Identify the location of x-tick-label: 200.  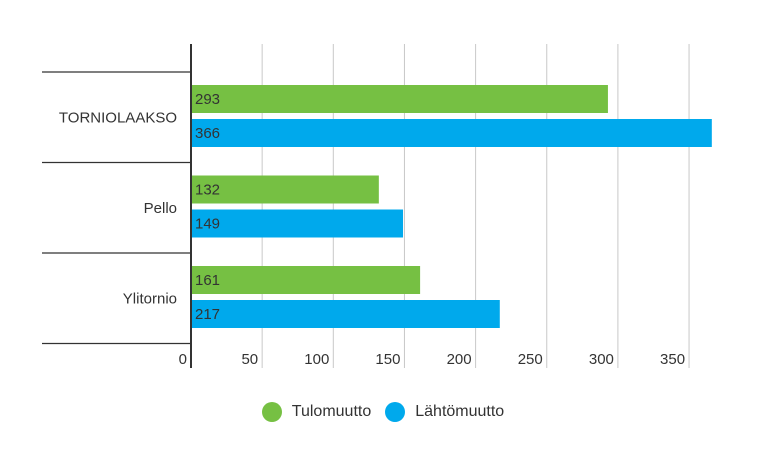
(459, 359).